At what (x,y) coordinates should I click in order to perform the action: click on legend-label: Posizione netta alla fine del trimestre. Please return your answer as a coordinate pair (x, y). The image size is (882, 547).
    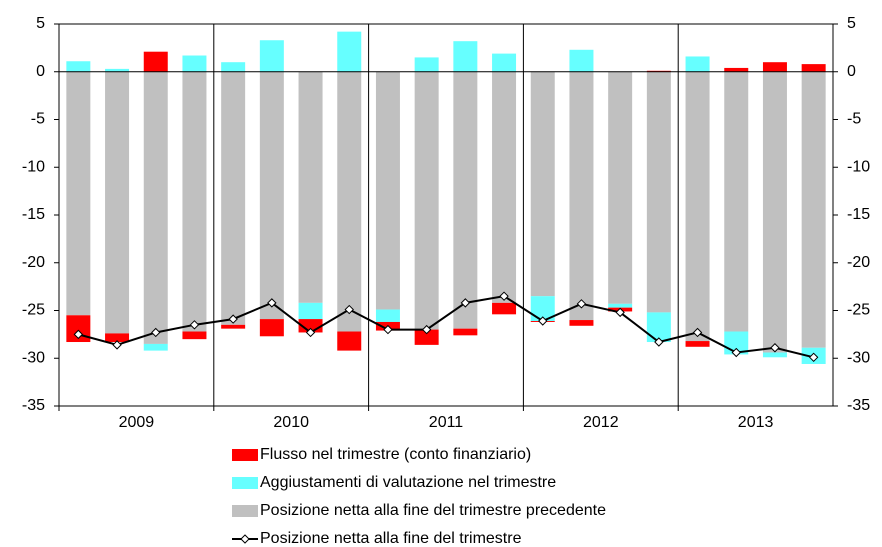
    Looking at the image, I should click on (391, 538).